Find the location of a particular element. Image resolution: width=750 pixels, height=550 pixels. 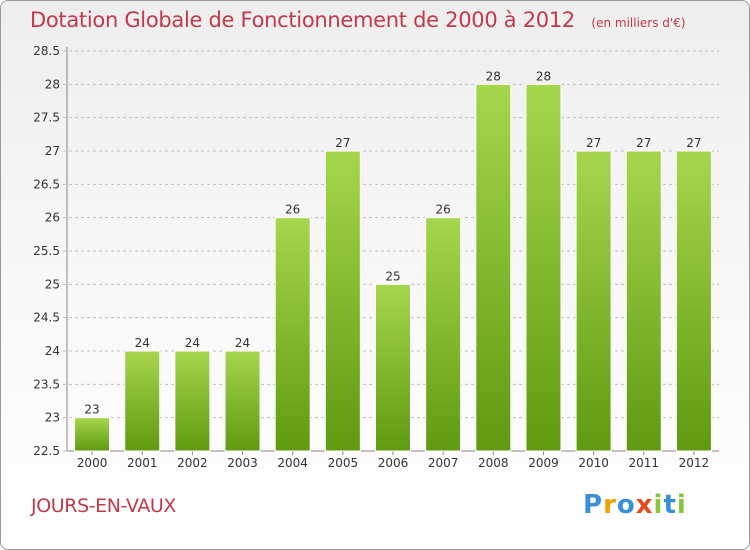

x-tick-label: 2011 is located at coordinates (643, 463).